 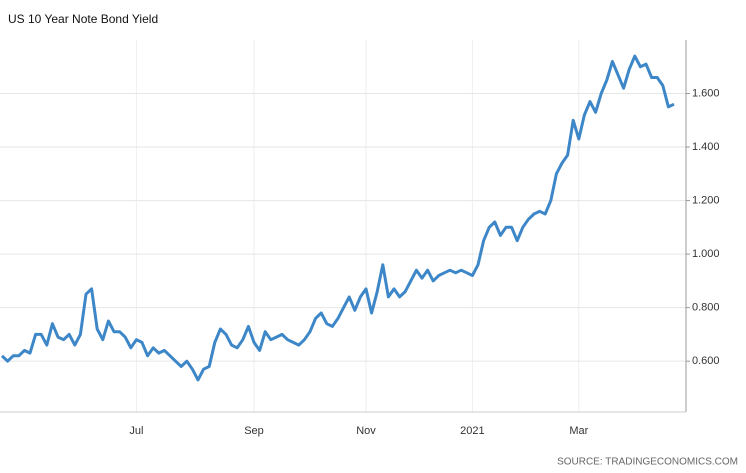 I want to click on x-tick-label: Jul, so click(x=136, y=431).